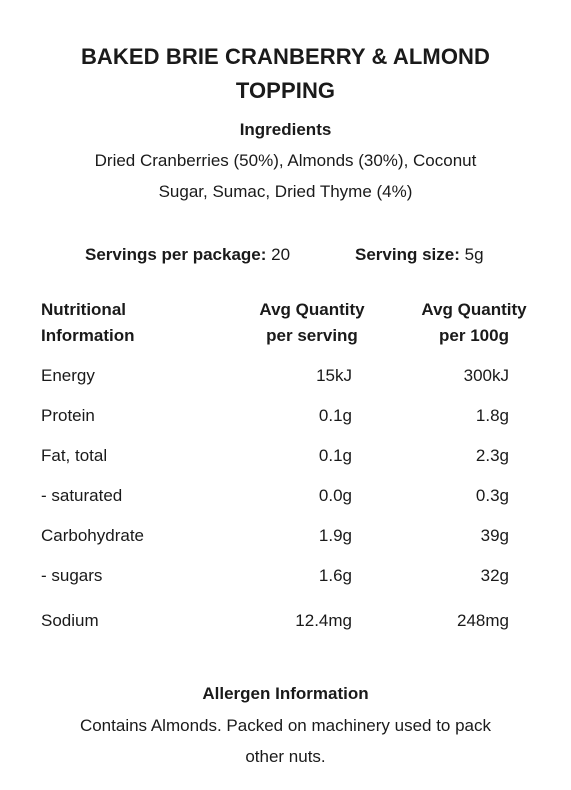 The height and width of the screenshot is (790, 571). I want to click on nutrient-per-serving: 15kJ, so click(334, 375).